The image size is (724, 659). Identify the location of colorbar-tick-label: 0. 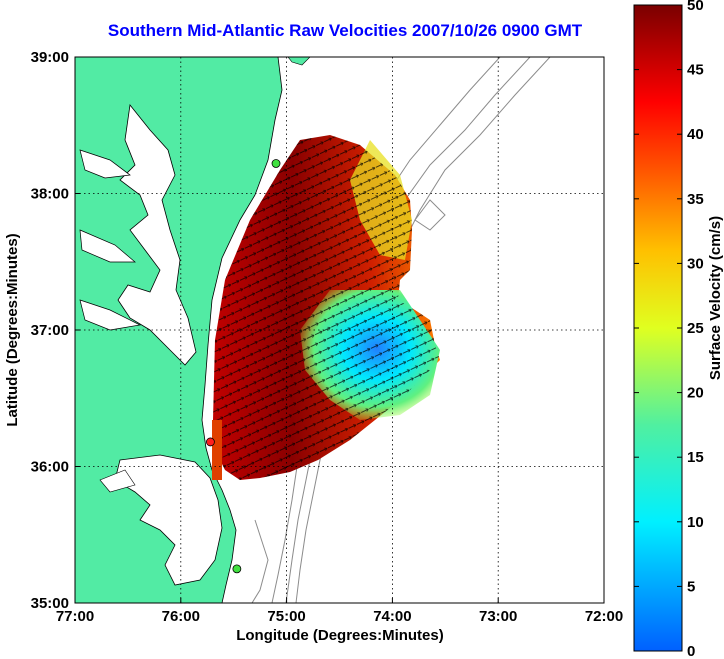
(691, 651).